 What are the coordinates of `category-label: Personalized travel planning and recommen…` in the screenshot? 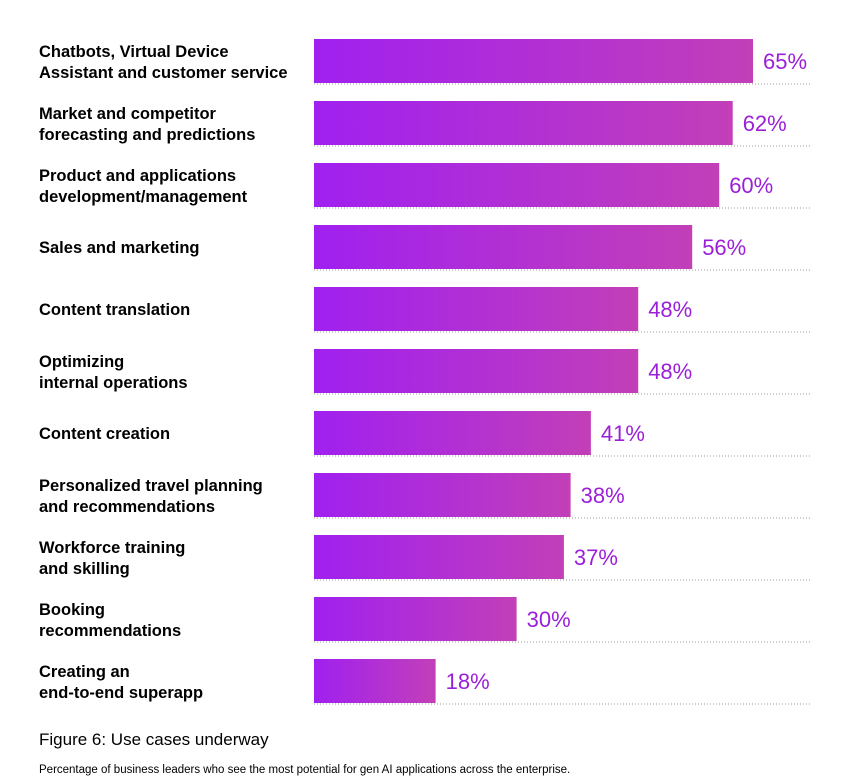 It's located at (151, 496).